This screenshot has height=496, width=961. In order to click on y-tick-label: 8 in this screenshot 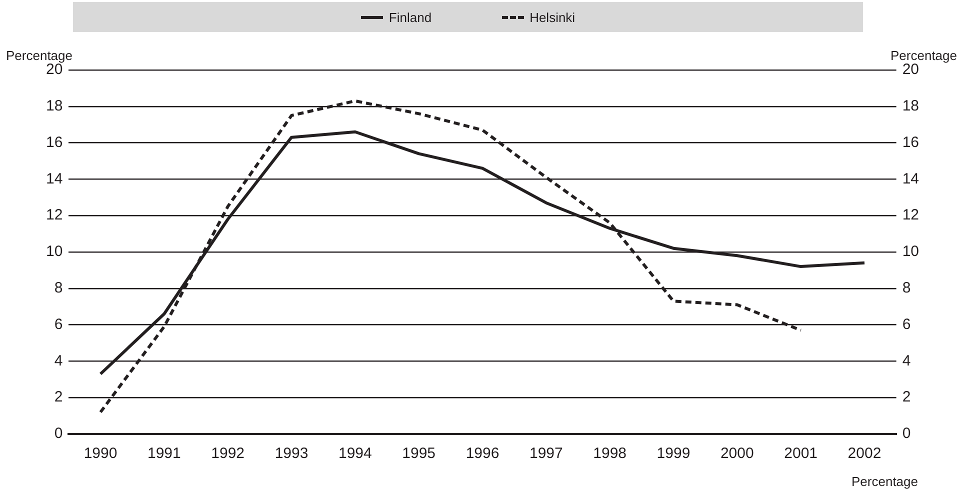, I will do `click(58, 288)`.